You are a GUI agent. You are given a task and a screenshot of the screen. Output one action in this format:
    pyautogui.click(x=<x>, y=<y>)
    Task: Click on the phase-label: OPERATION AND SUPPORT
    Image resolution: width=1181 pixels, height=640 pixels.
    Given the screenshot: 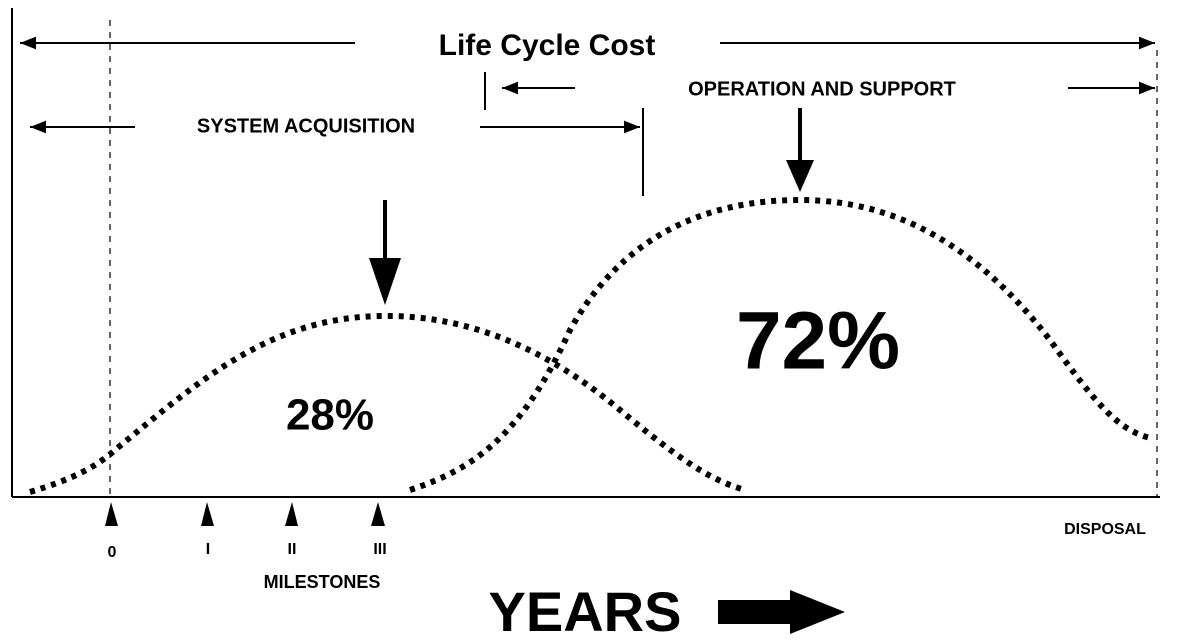 What is the action you would take?
    pyautogui.click(x=822, y=89)
    